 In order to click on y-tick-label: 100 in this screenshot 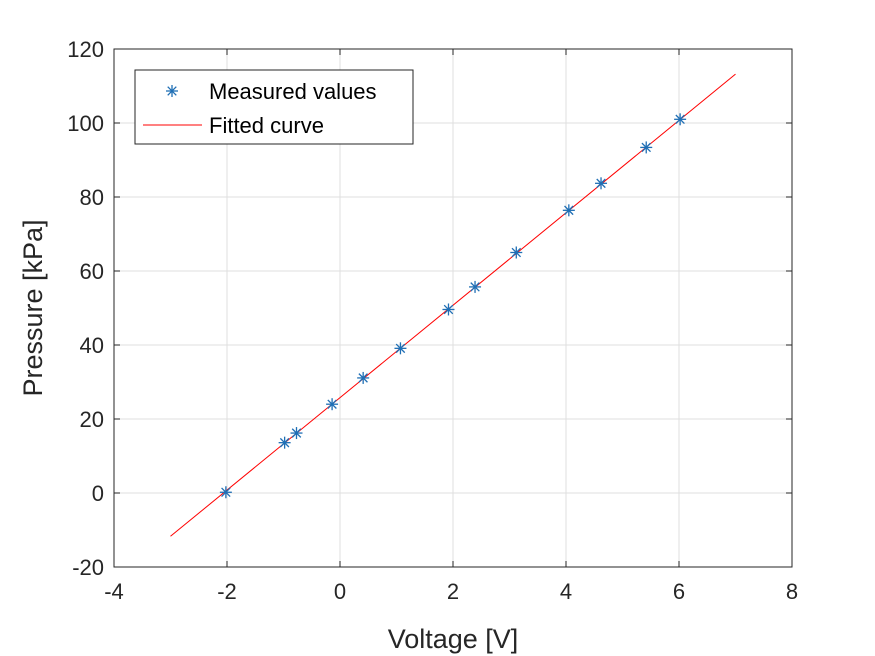, I will do `click(85, 123)`.